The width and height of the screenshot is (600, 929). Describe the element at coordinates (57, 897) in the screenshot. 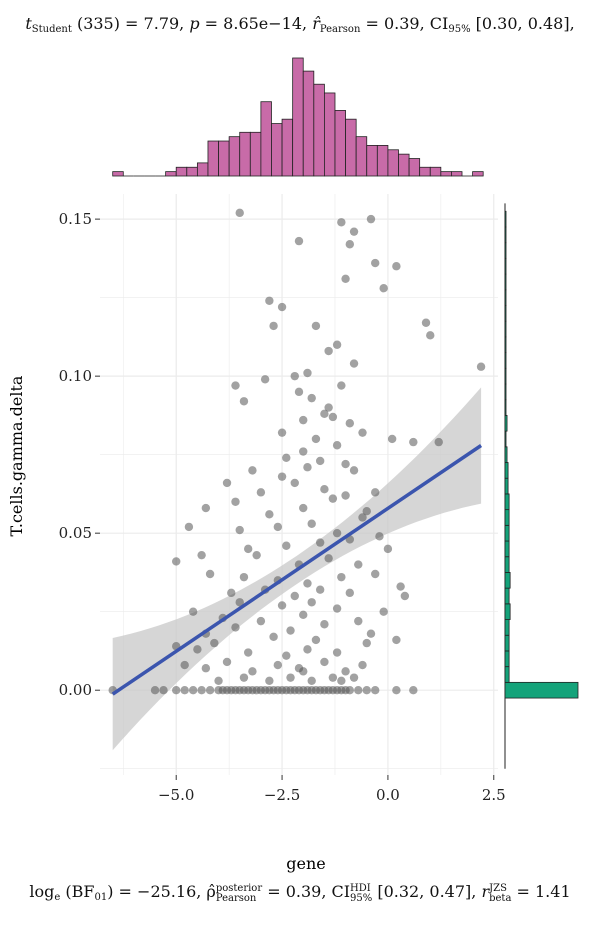

I see `log-subscript: e` at that location.